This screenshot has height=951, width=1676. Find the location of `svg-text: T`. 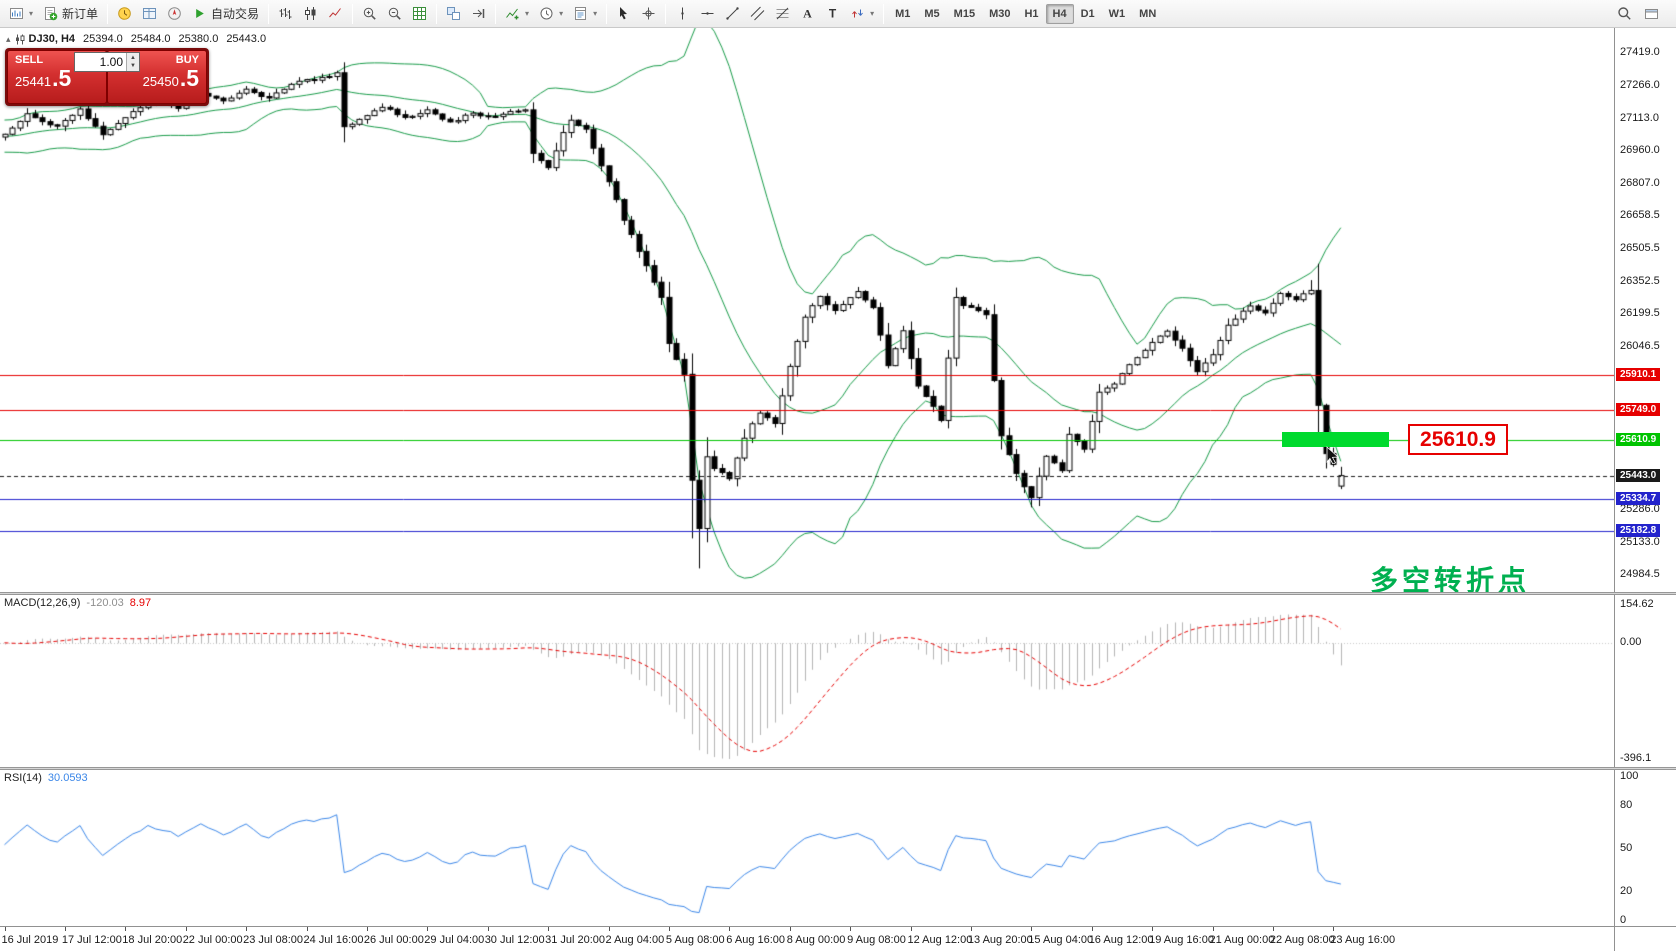

svg-text: T is located at coordinates (833, 14).